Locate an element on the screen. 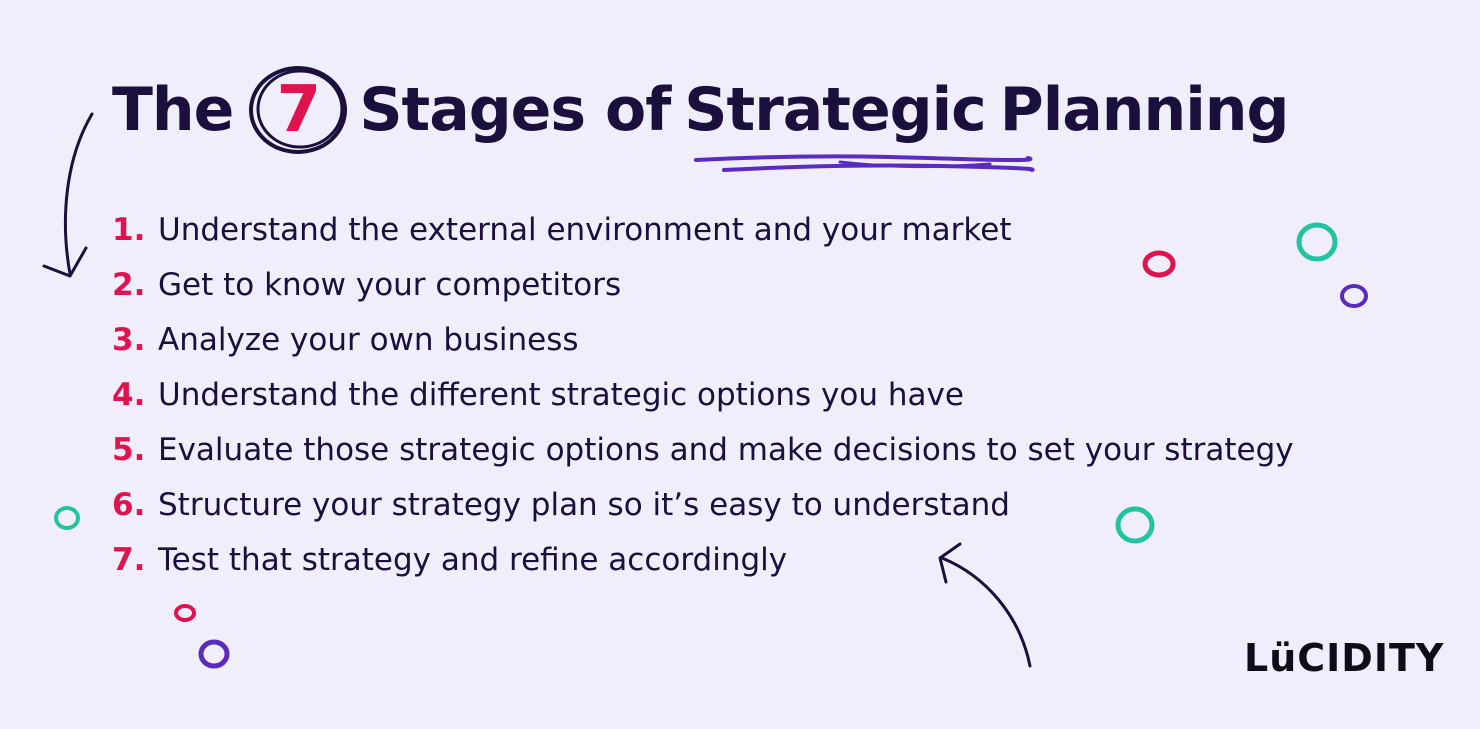 The width and height of the screenshot is (1480, 729). stage-number: 5. is located at coordinates (129, 449).